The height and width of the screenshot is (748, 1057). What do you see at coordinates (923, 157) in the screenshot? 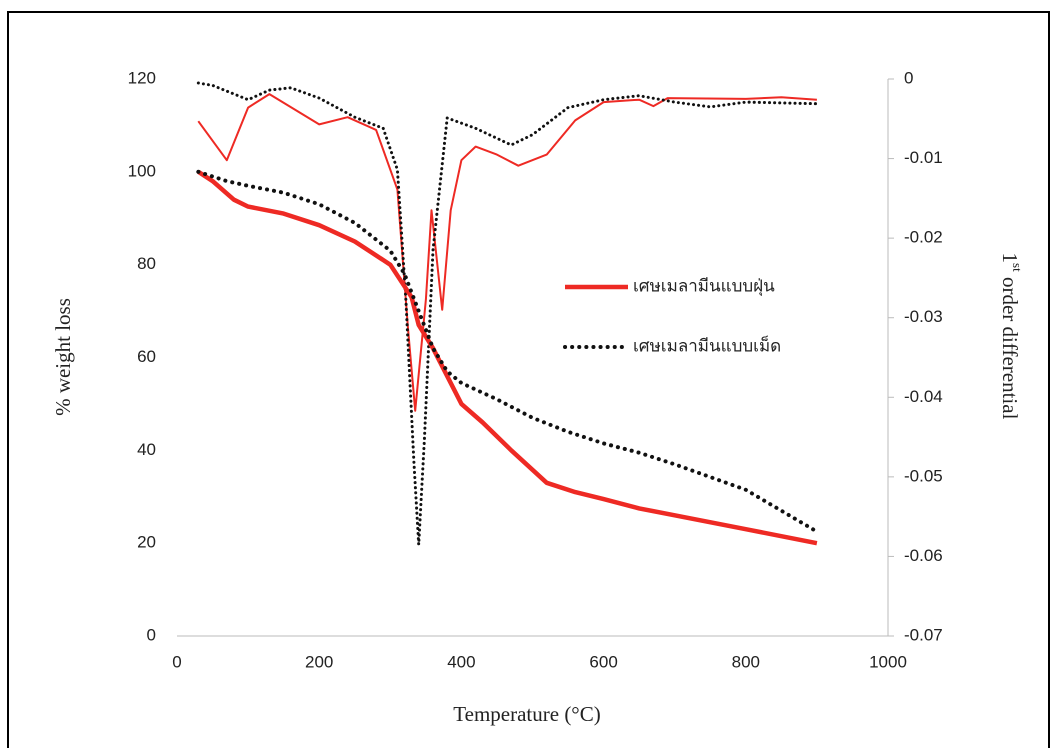
I see `y2-tick-label: -0.01` at bounding box center [923, 157].